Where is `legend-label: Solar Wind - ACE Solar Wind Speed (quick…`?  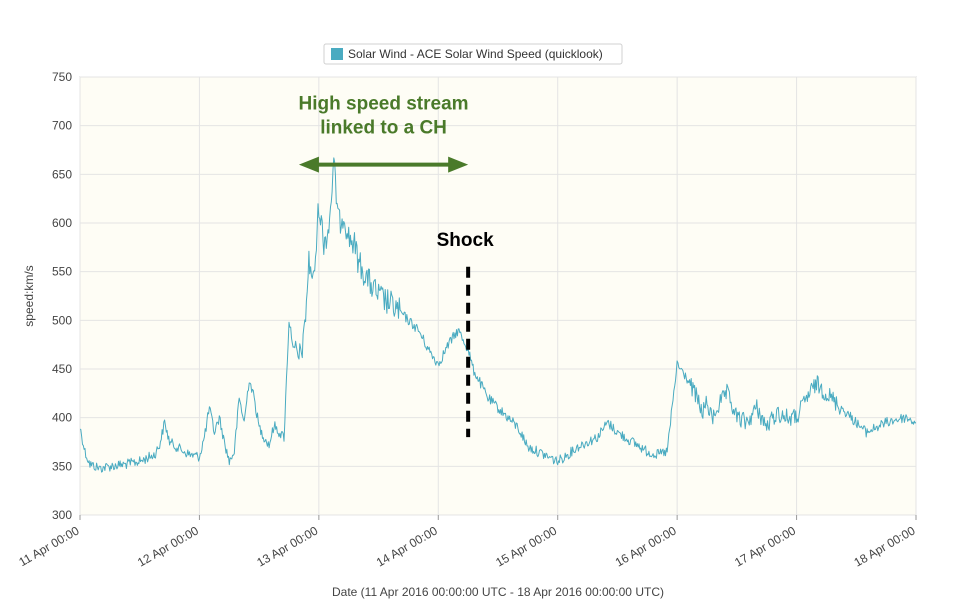
legend-label: Solar Wind - ACE Solar Wind Speed (quick… is located at coordinates (475, 54).